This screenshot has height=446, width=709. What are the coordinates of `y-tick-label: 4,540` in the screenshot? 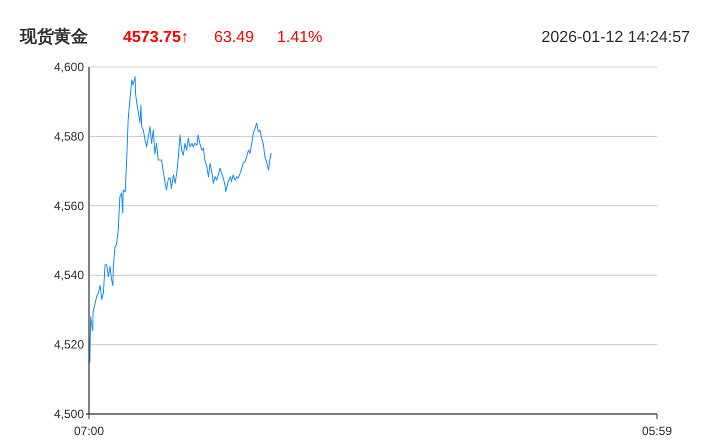 It's located at (69, 275).